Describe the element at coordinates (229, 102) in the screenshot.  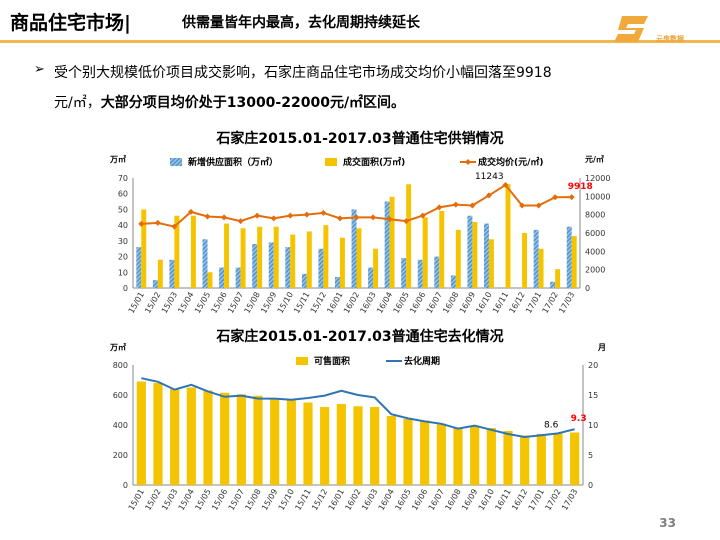
I see `bullet-text-line2: 元/㎡，大部分项目均价处于13000-22000元/㎡区间。` at that location.